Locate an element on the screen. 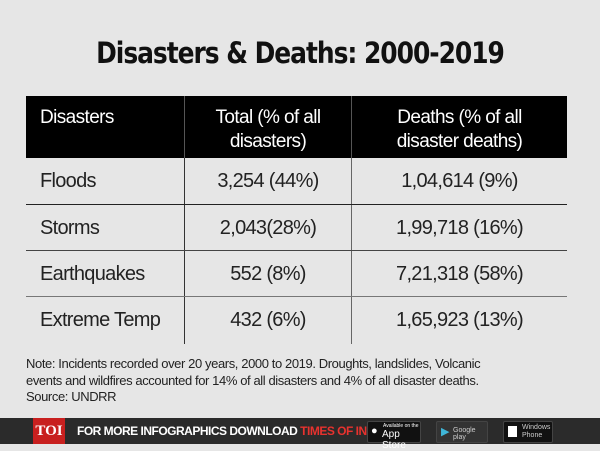  app-store-small: Available on the is located at coordinates (401, 426).